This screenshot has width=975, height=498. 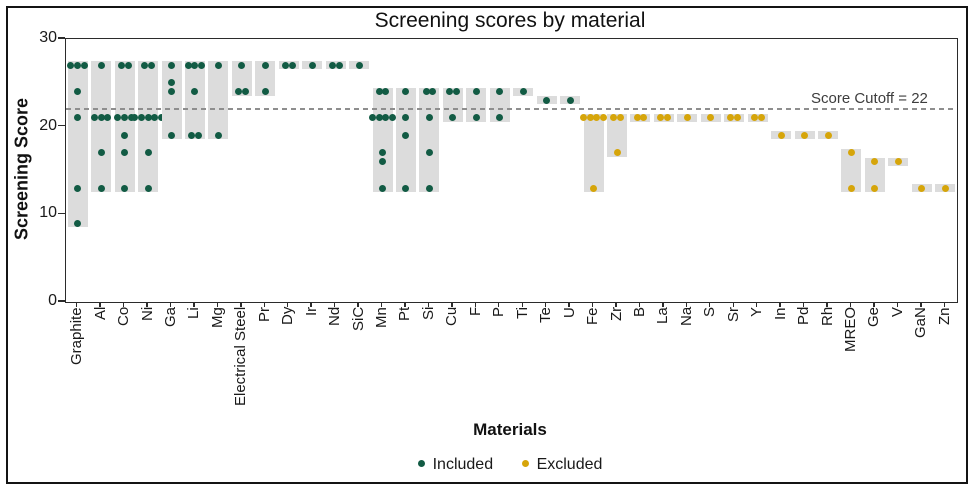 What do you see at coordinates (124, 316) in the screenshot?
I see `x-tick-label: Co` at bounding box center [124, 316].